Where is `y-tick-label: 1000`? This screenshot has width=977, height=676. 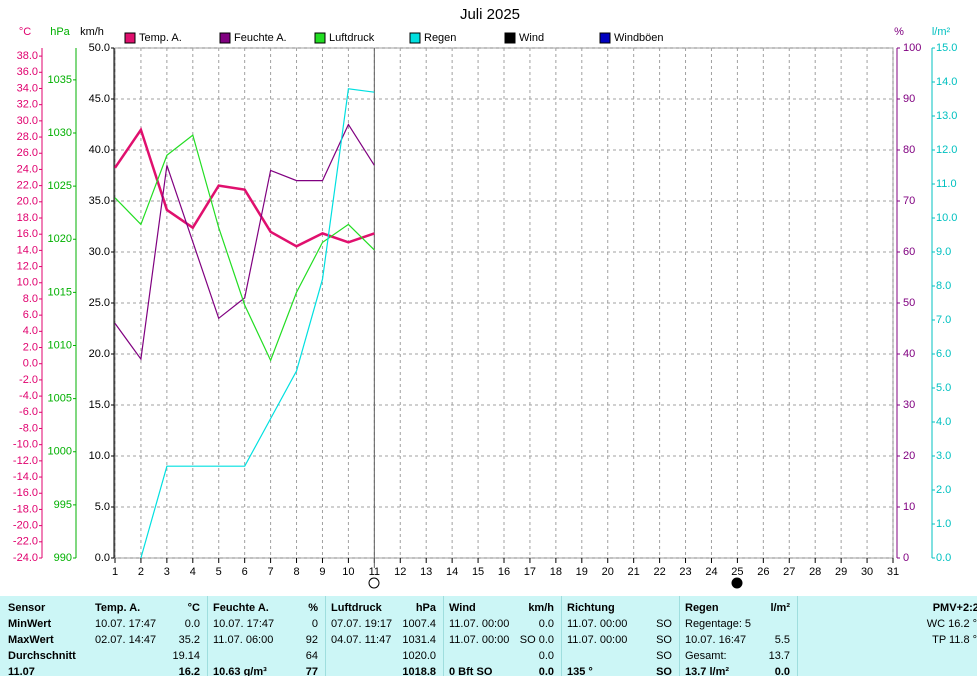
y-tick-label: 1000 is located at coordinates (60, 452).